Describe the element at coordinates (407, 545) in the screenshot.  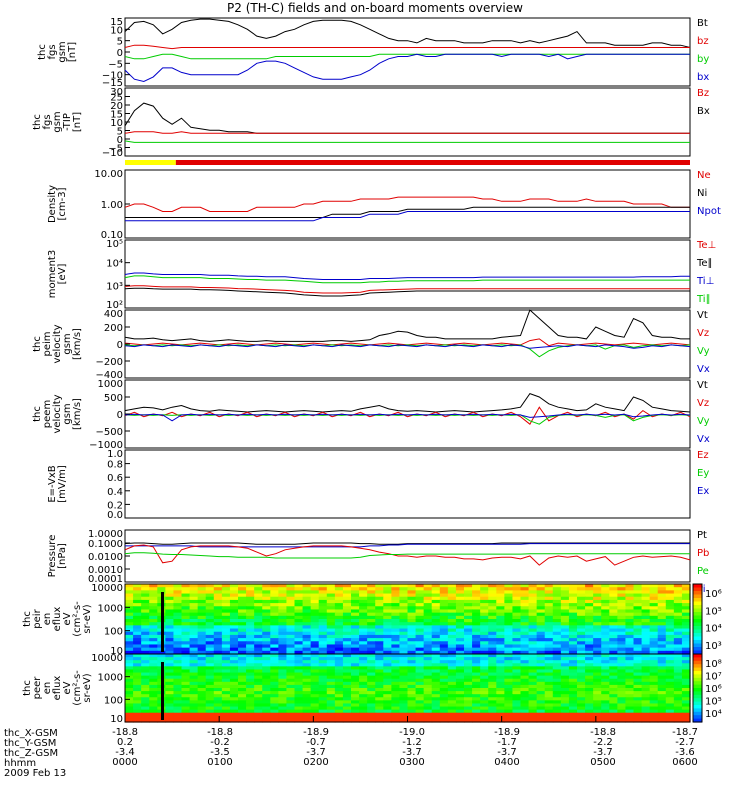
I see `series-line-pi` at that location.